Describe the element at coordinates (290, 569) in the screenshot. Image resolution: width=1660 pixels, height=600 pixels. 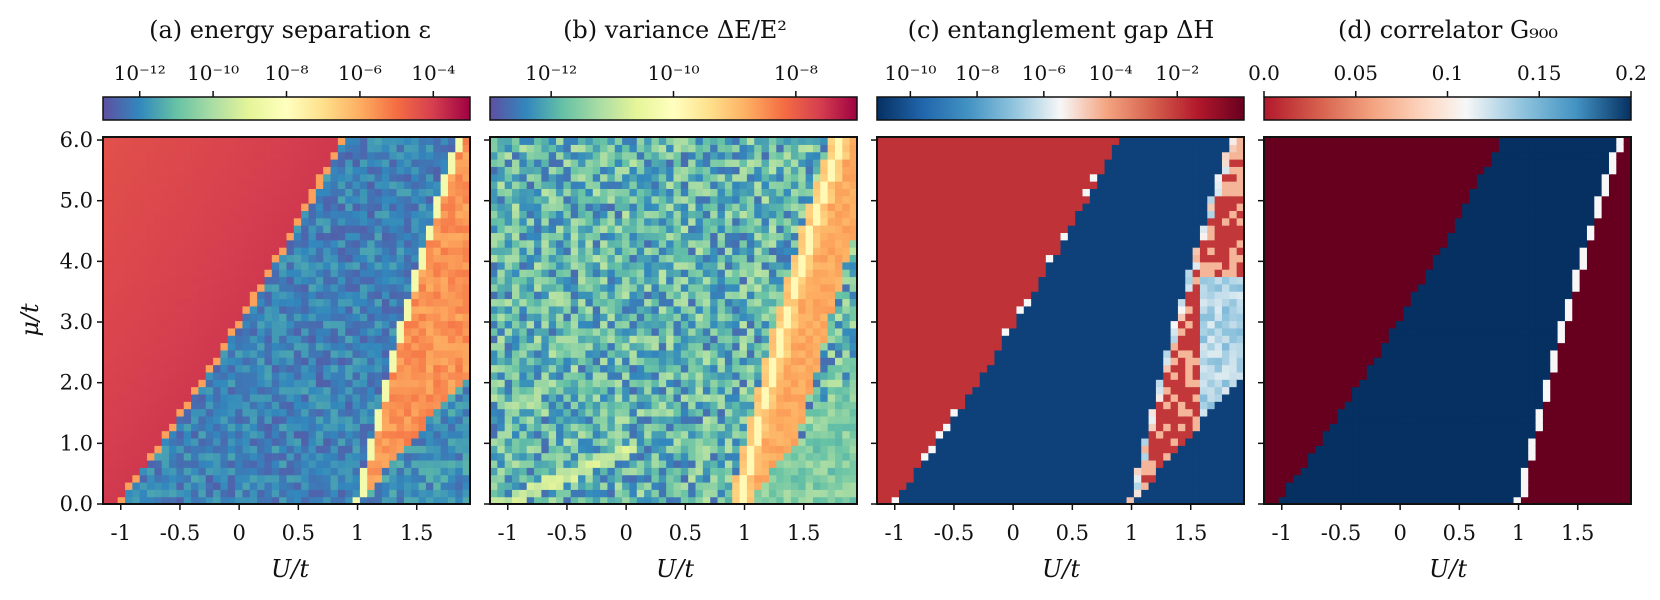
I see `panel-a-xlabel: U/t` at that location.